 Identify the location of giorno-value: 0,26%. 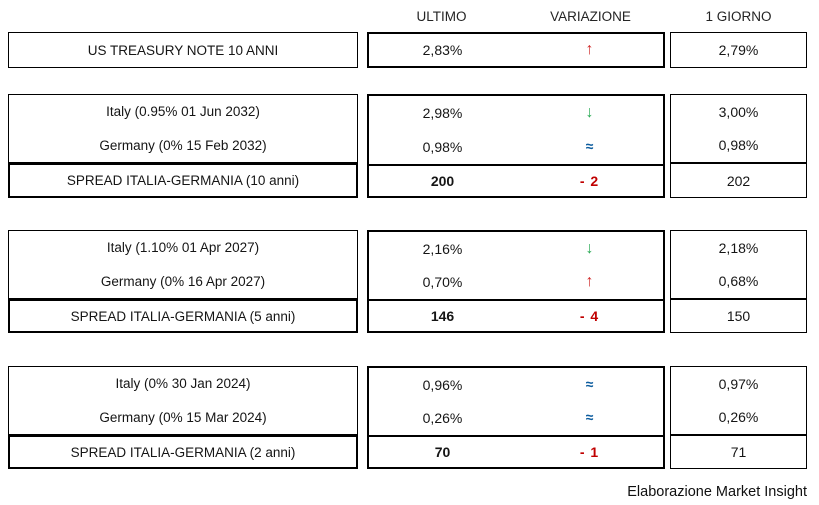
(738, 417).